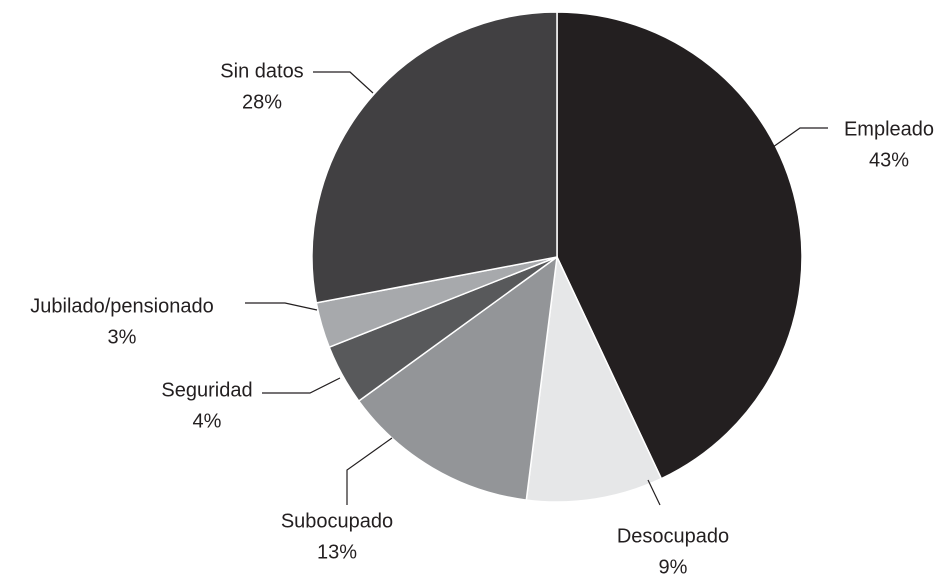  Describe the element at coordinates (261, 71) in the screenshot. I see `slice-label: Sin datos` at that location.